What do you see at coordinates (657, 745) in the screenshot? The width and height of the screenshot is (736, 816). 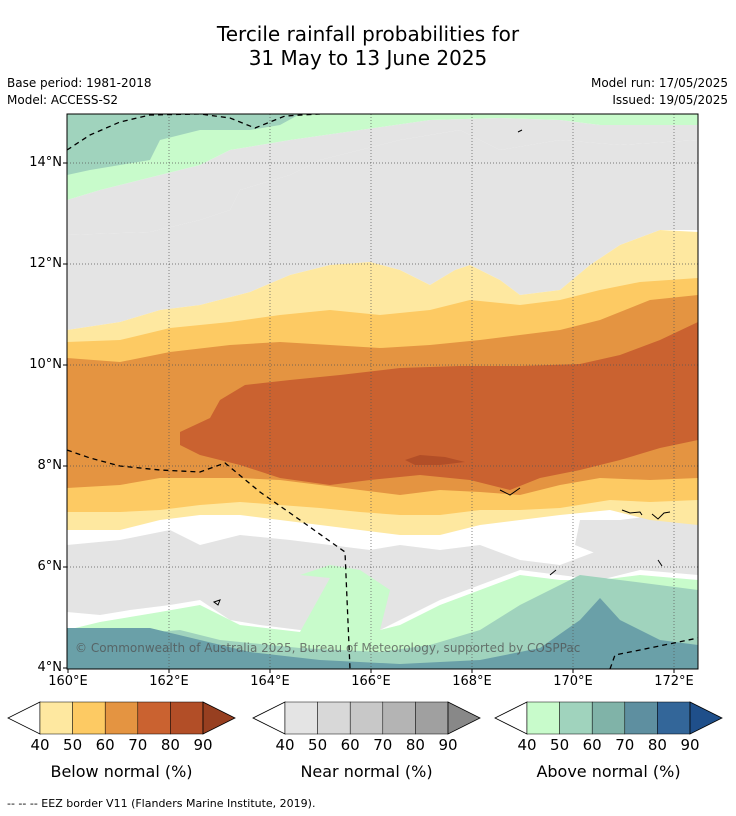 I see `above-colorbar-tick: 80` at bounding box center [657, 745].